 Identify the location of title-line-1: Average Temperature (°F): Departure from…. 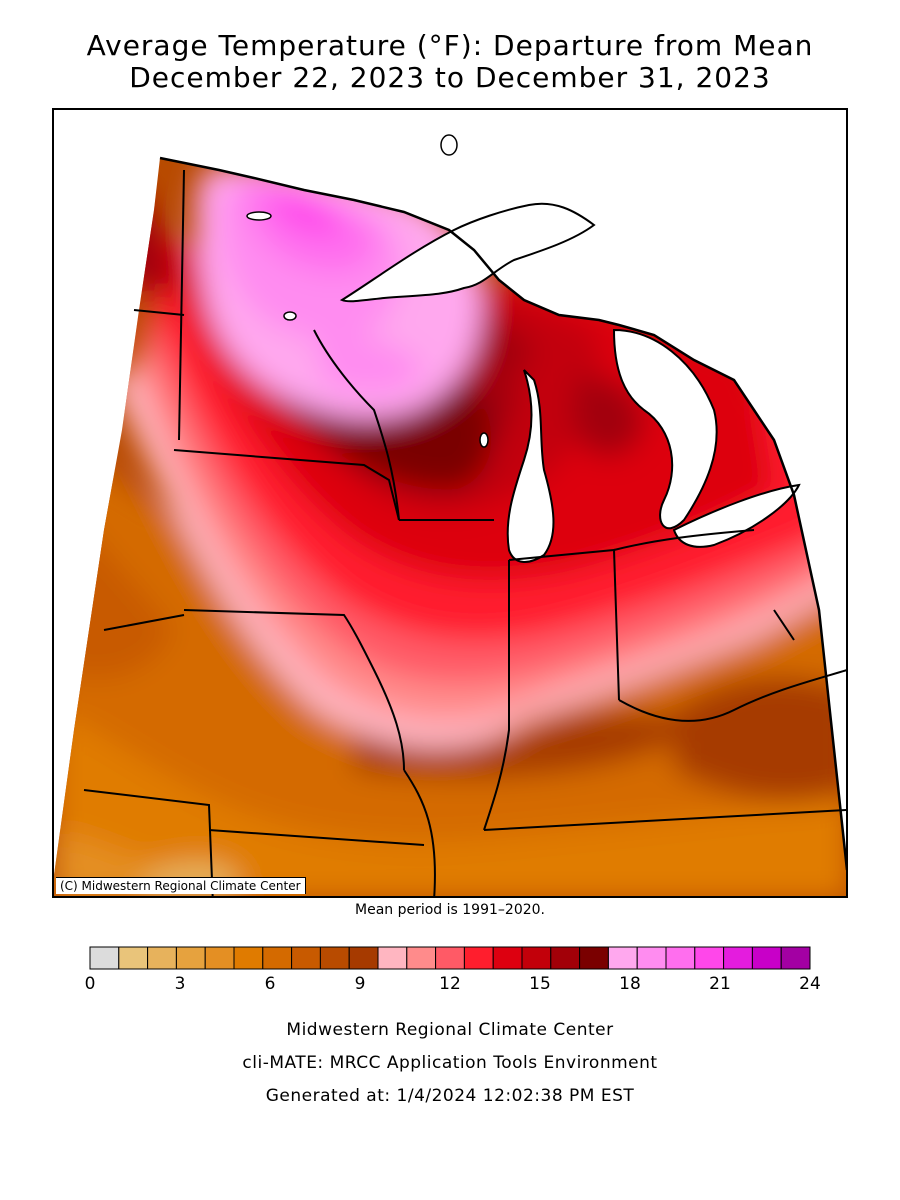
(450, 45).